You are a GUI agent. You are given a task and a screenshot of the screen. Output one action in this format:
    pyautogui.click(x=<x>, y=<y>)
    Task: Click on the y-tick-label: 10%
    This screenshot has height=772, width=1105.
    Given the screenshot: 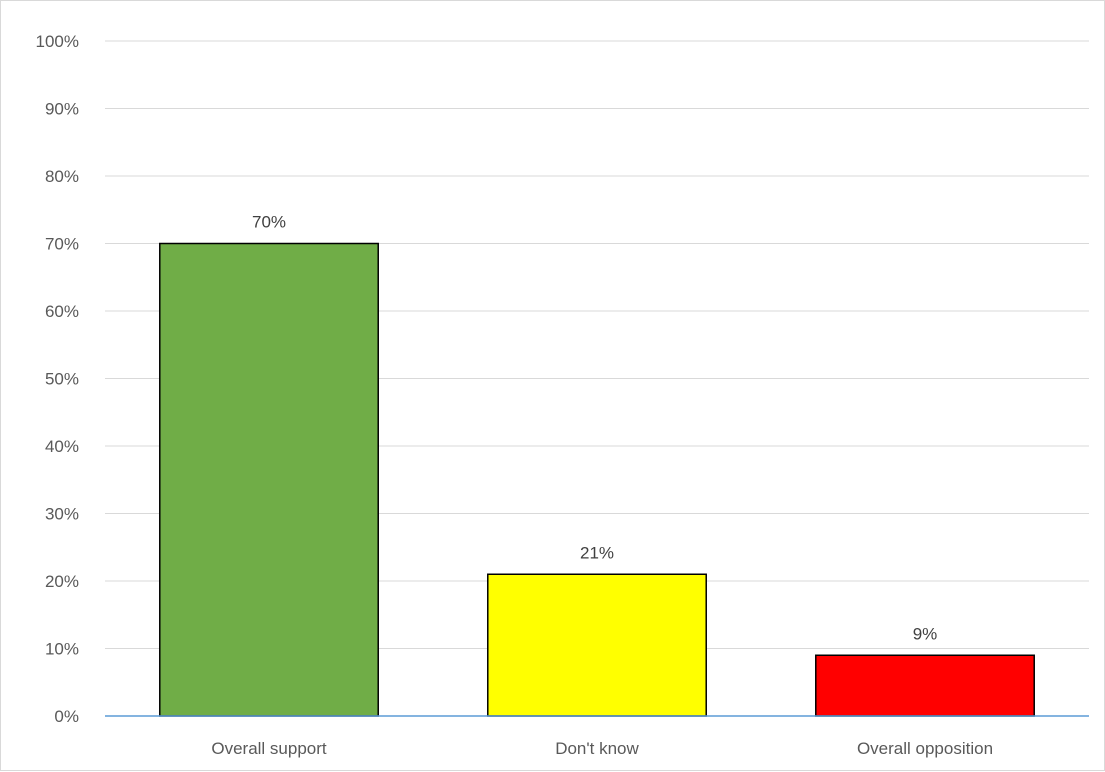 What is the action you would take?
    pyautogui.click(x=62, y=649)
    